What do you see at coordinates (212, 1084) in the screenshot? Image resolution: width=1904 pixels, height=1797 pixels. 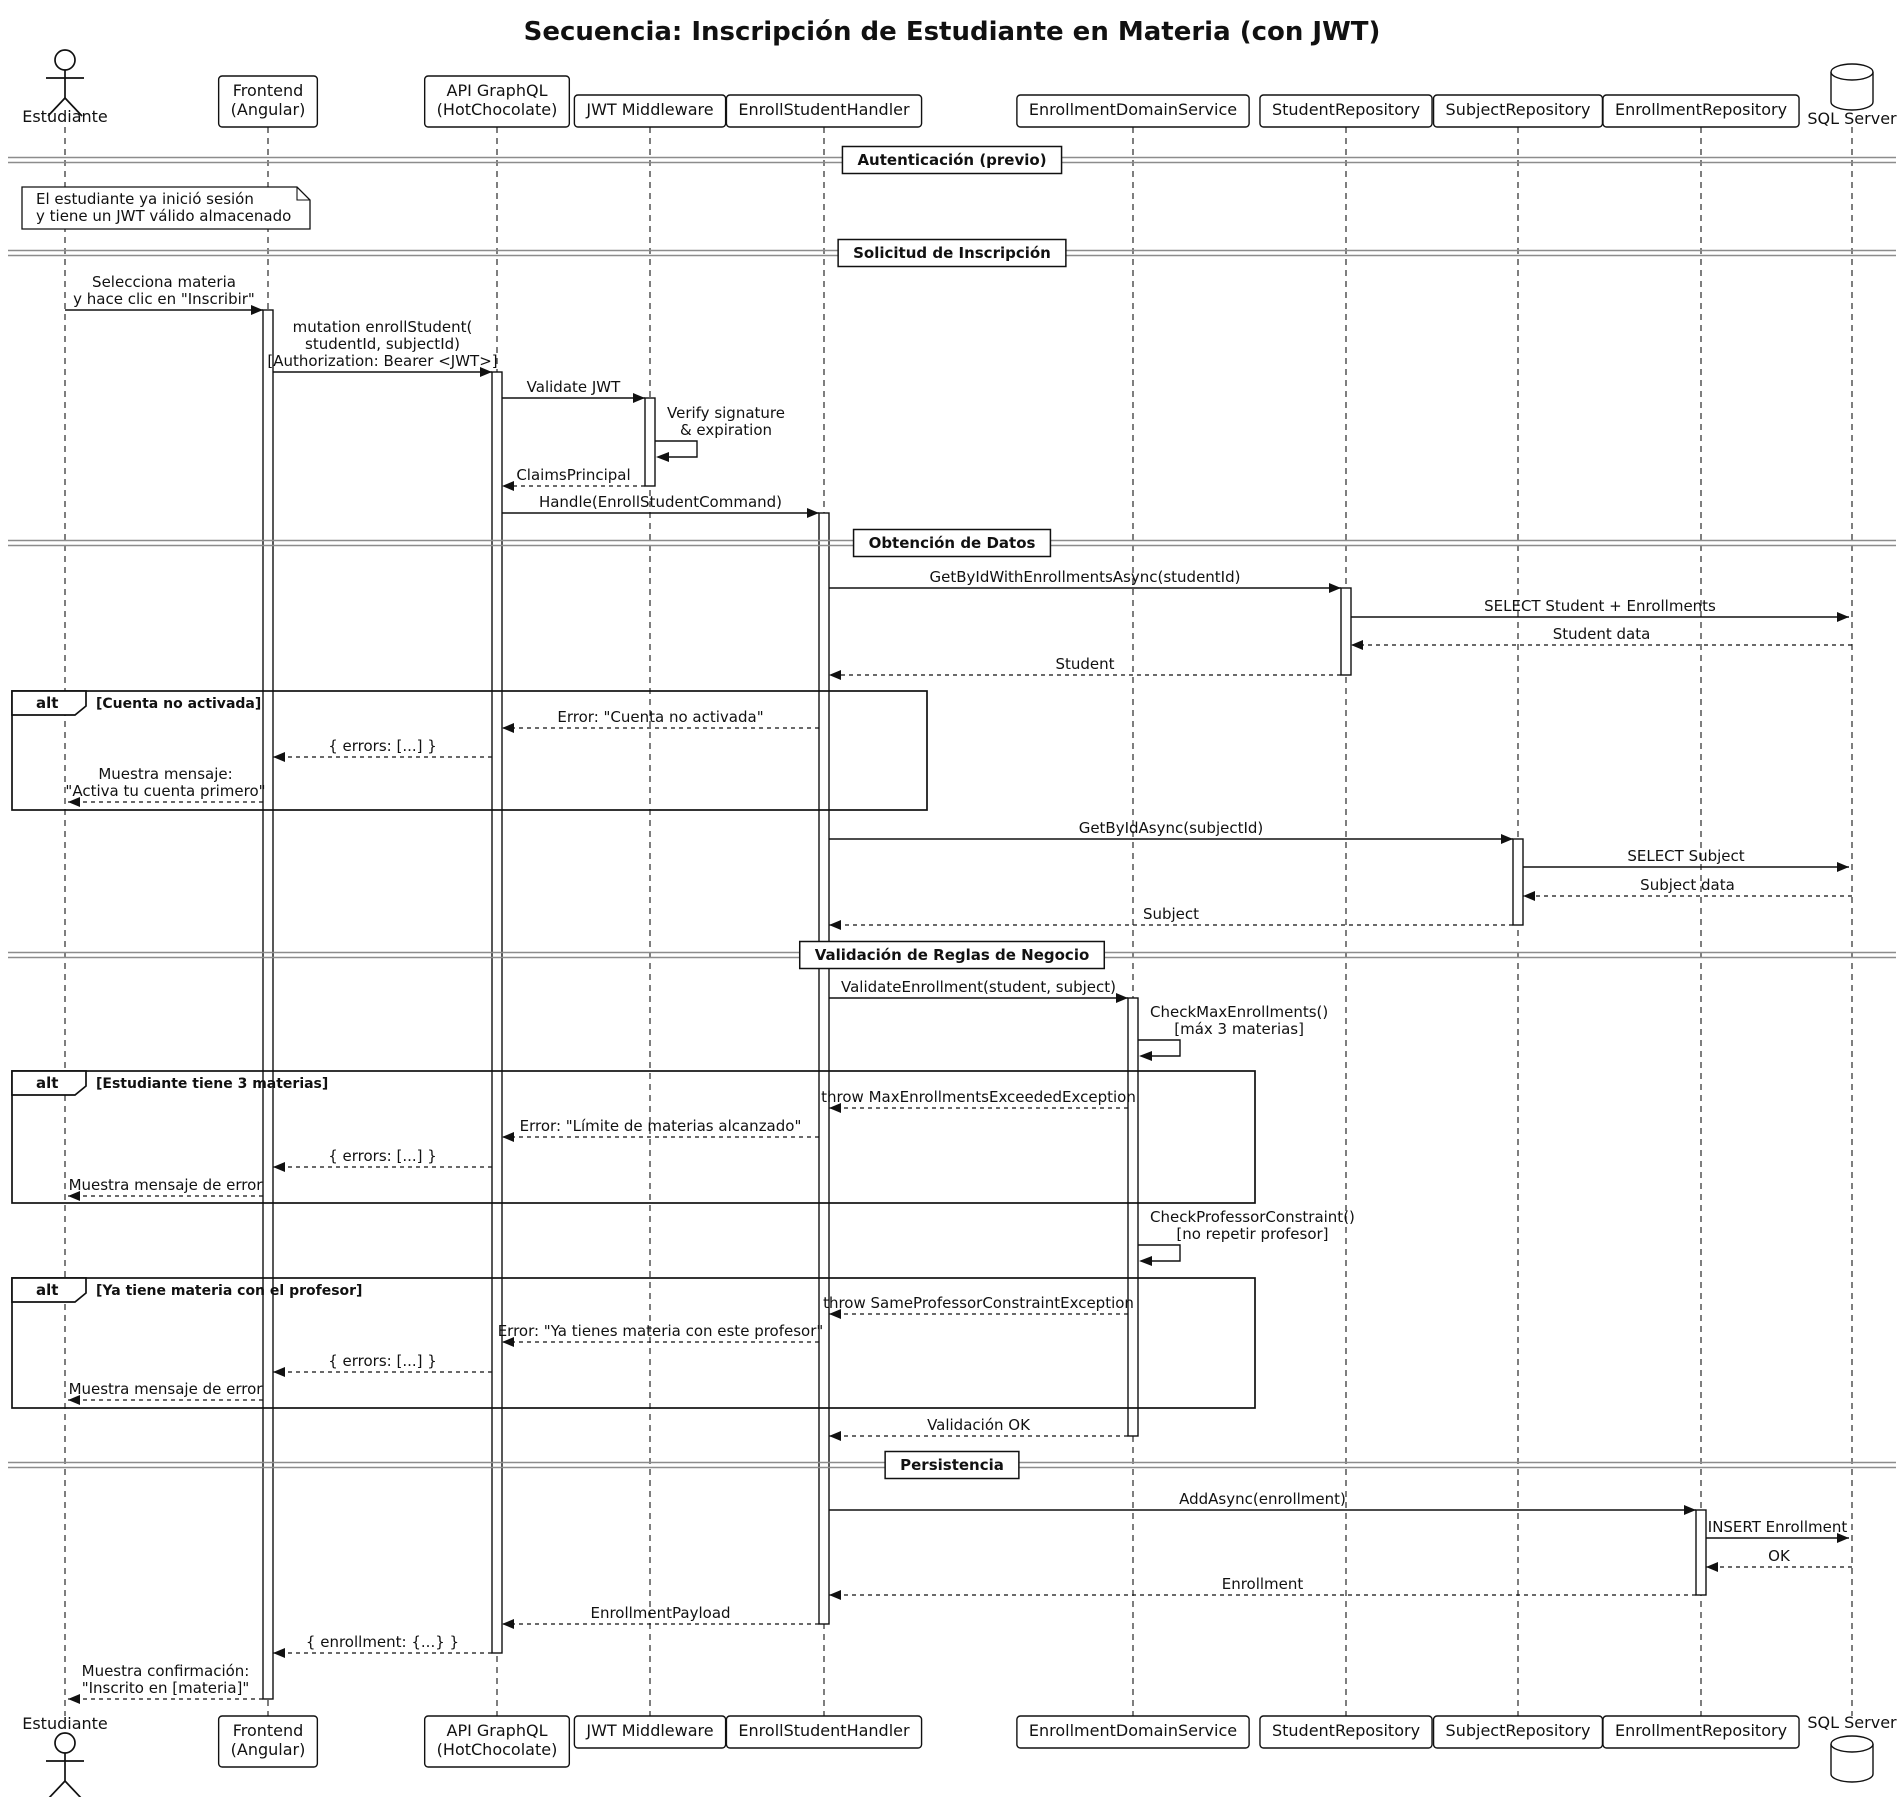 I see `alt-condition: [Estudiante tiene 3 materias]` at bounding box center [212, 1084].